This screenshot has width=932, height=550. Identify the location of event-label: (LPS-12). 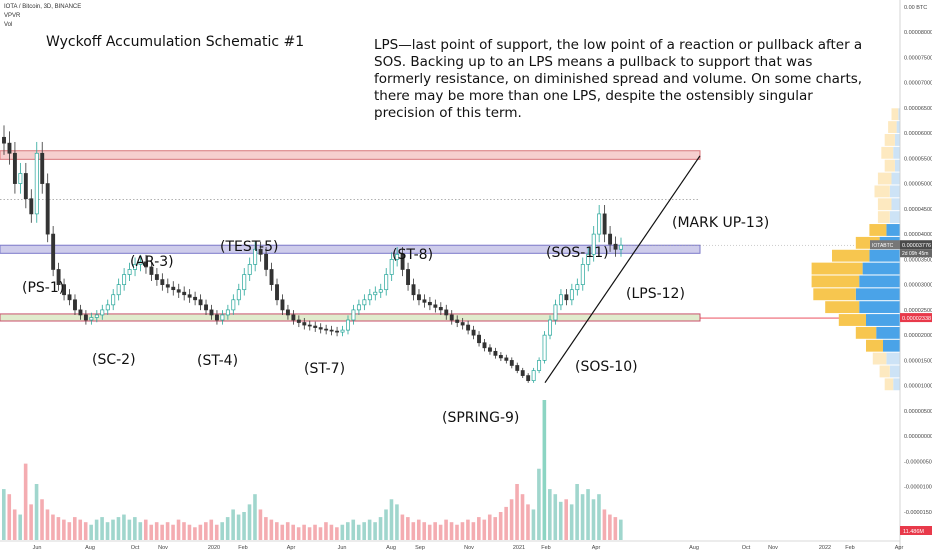
(655, 294).